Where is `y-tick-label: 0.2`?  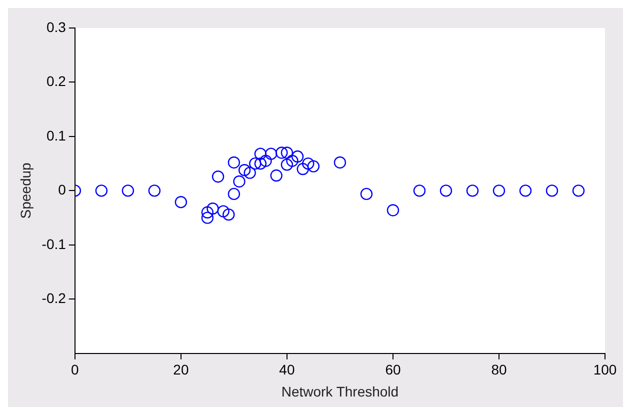 y-tick-label: 0.2 is located at coordinates (56, 81).